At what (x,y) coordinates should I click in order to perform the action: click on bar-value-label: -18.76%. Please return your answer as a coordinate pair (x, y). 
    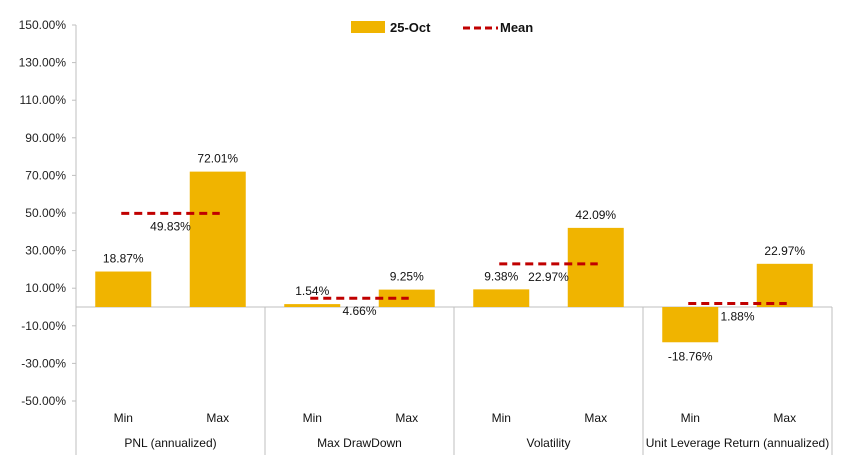
    Looking at the image, I should click on (690, 356).